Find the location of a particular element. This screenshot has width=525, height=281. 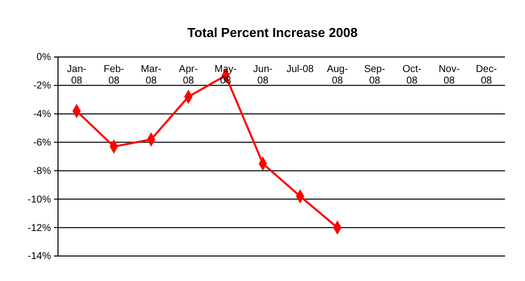

y-tick-label: -6% is located at coordinates (42, 142).